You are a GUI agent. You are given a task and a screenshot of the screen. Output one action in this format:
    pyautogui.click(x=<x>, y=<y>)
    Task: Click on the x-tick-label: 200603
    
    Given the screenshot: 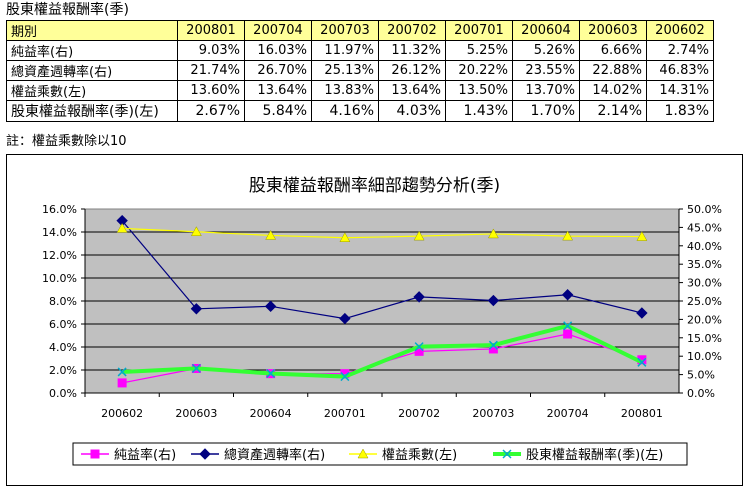 What is the action you would take?
    pyautogui.click(x=196, y=413)
    